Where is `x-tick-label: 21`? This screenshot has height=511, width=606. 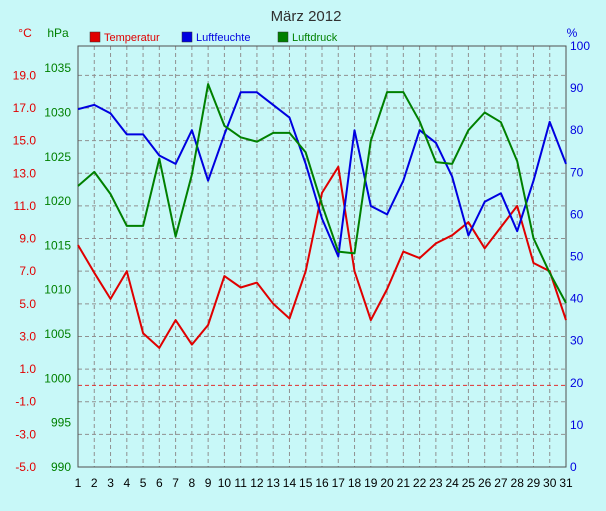
x-tick-label: 21 is located at coordinates (404, 483).